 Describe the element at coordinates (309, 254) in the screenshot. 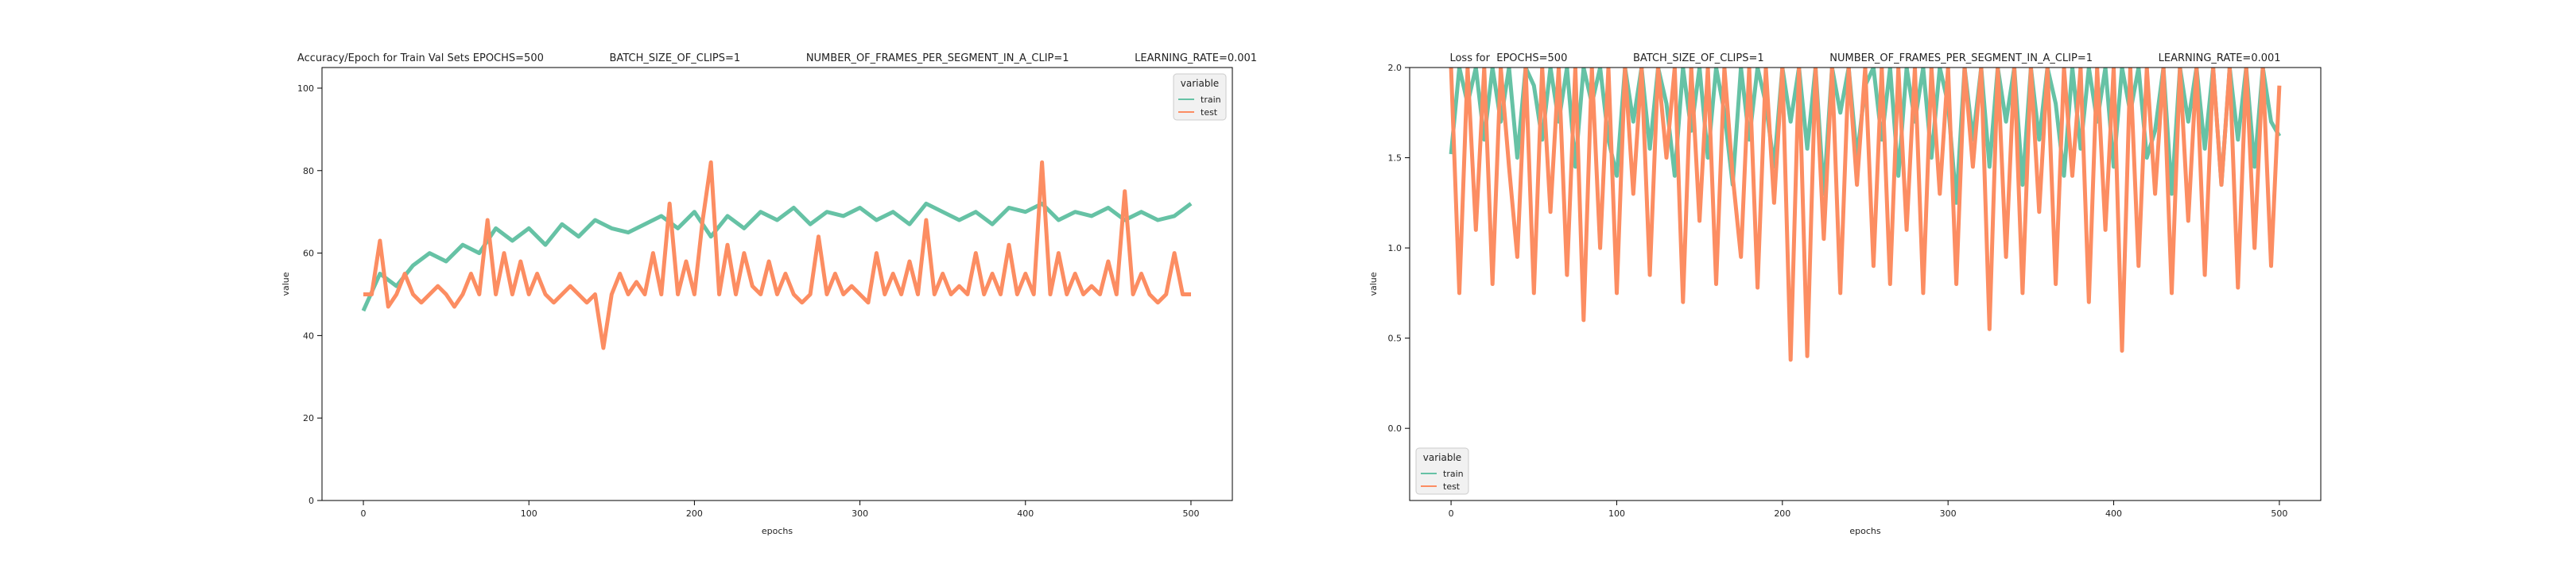

I see `y-tick-label: 60` at that location.